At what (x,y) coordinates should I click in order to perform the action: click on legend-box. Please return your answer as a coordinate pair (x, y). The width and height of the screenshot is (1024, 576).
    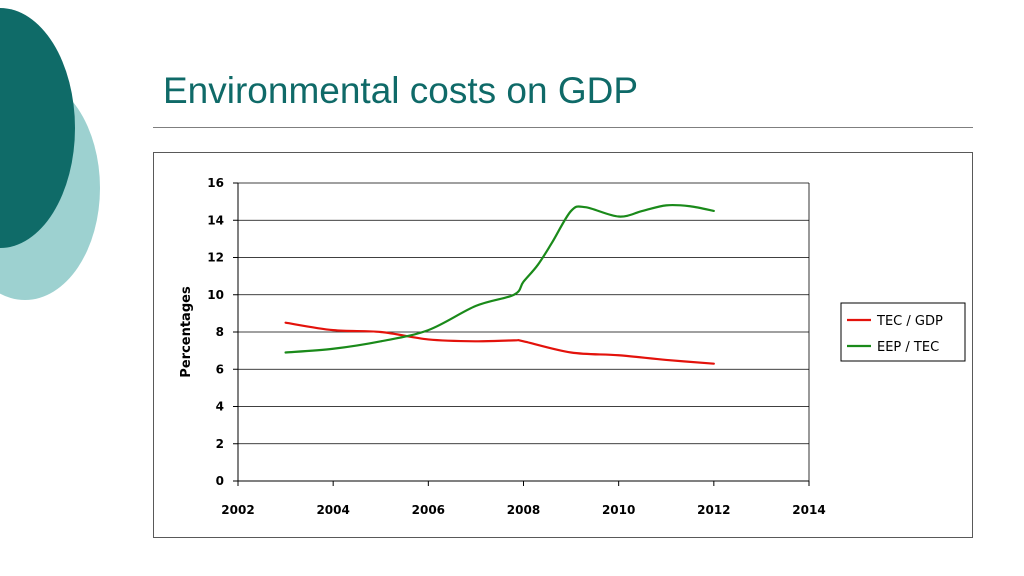
    Looking at the image, I should click on (903, 332).